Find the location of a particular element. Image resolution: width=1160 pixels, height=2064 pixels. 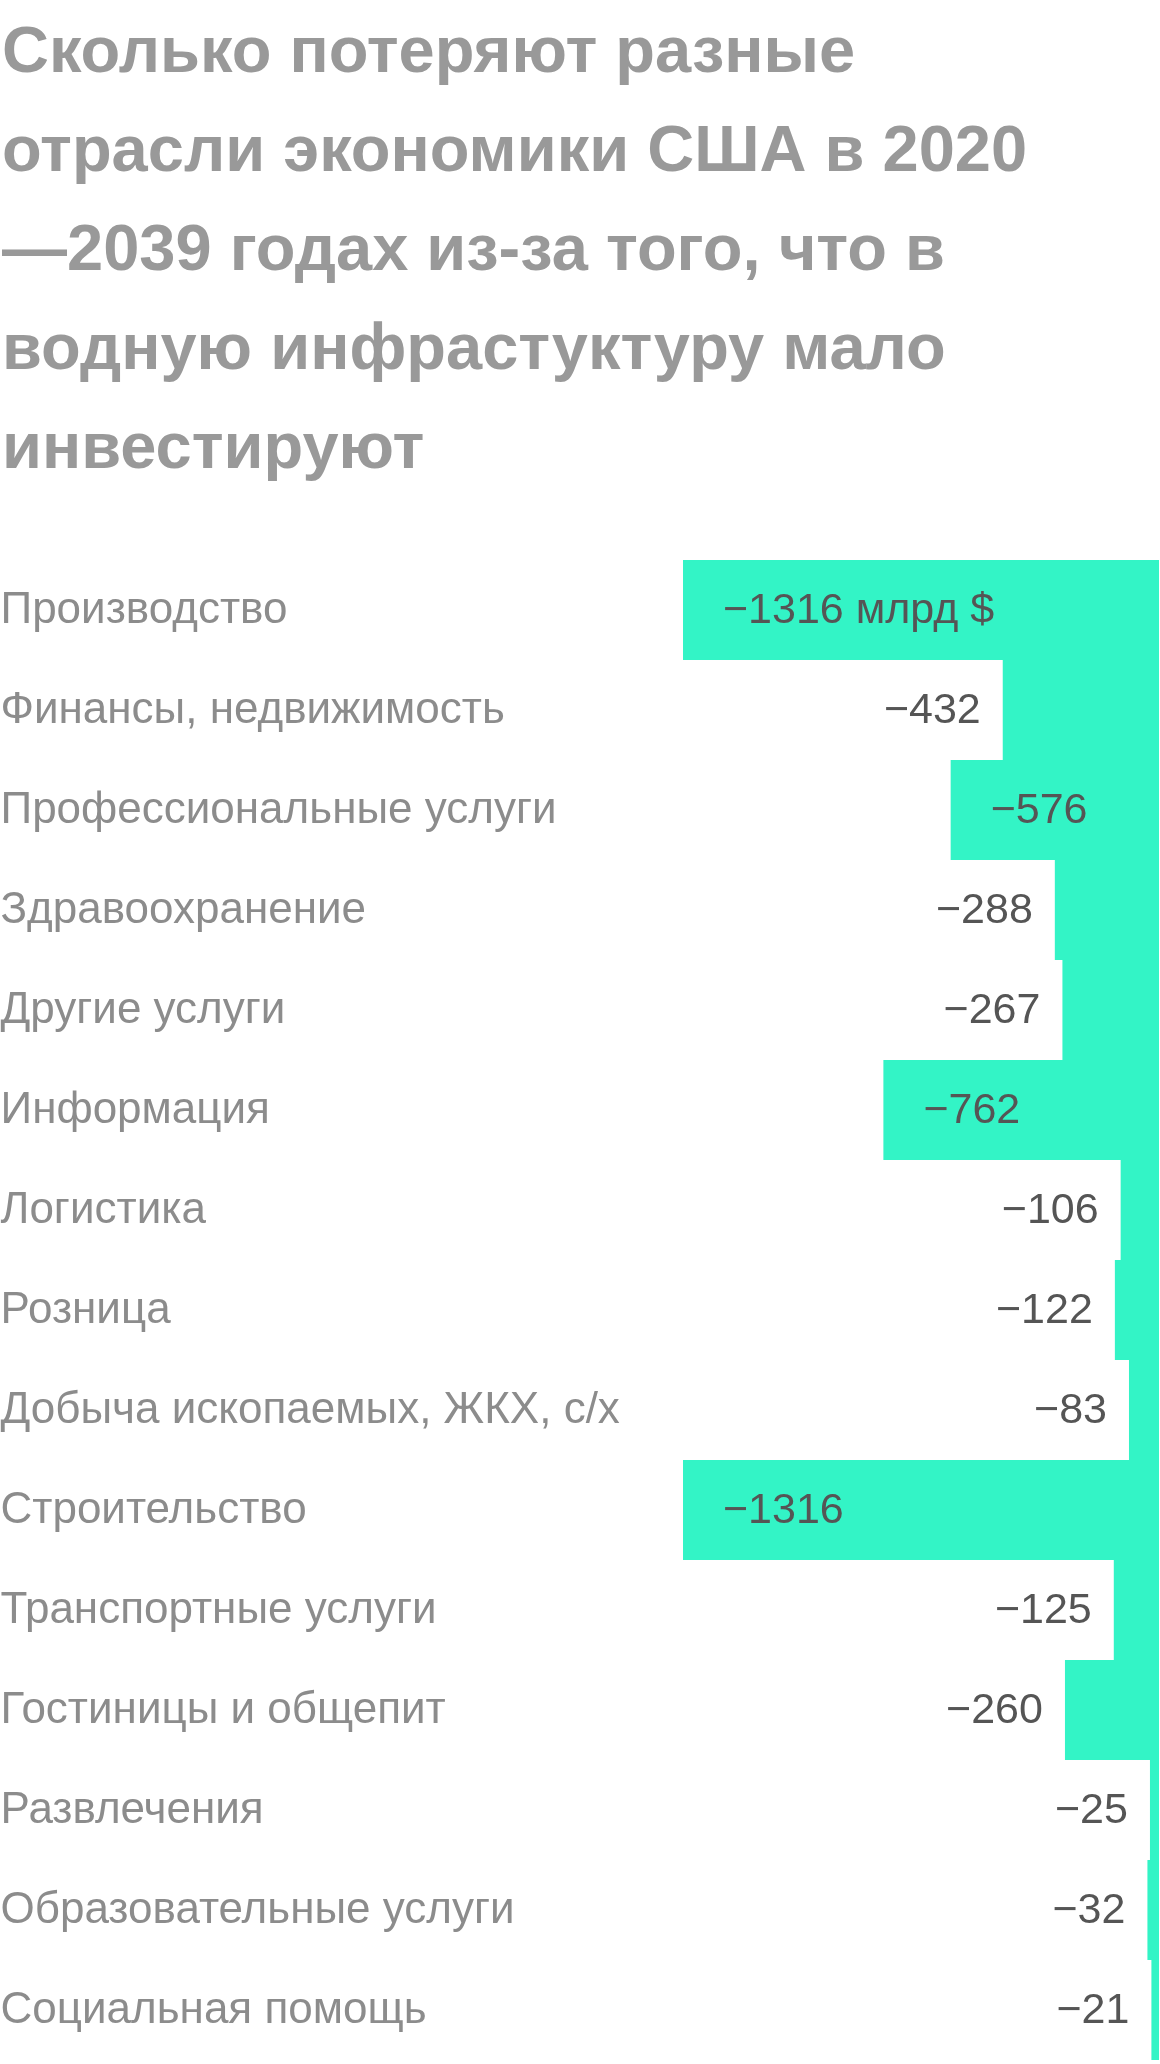

y-tick-label: Транспортные услуги is located at coordinates (218, 1607).